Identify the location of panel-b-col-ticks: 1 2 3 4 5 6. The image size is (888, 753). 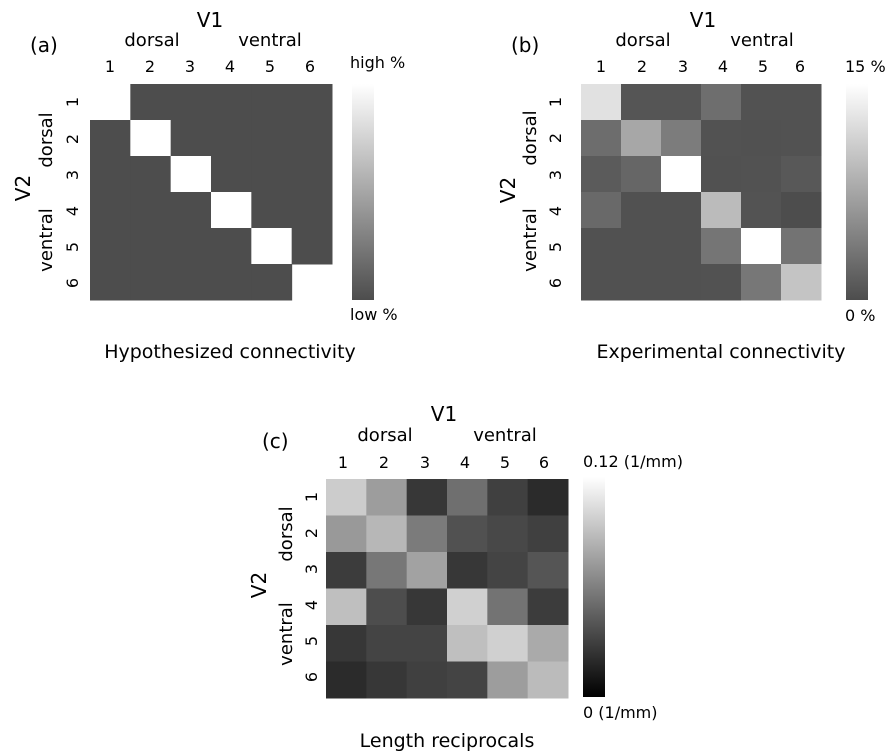
(700, 66).